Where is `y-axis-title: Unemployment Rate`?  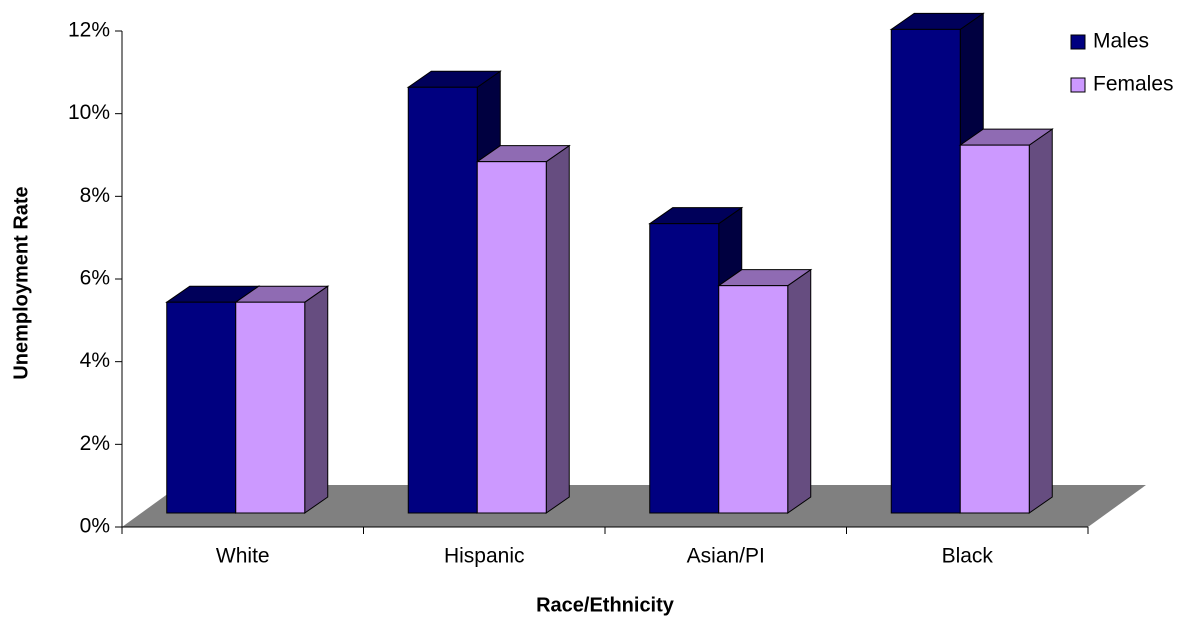 y-axis-title: Unemployment Rate is located at coordinates (21, 282).